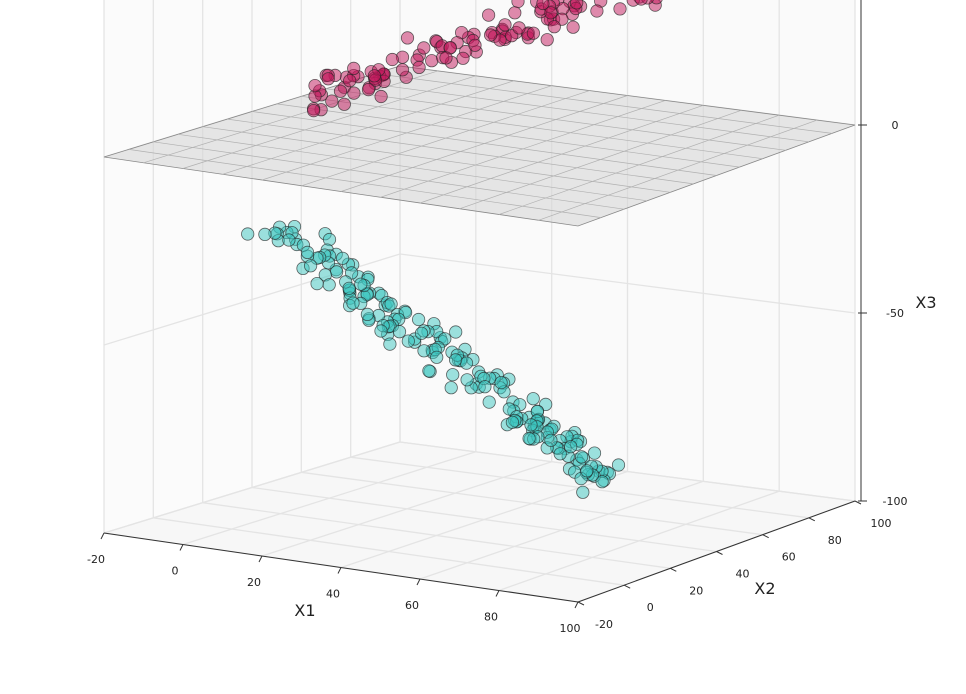 The height and width of the screenshot is (694, 966). I want to click on y-tick-label: 20, so click(696, 590).